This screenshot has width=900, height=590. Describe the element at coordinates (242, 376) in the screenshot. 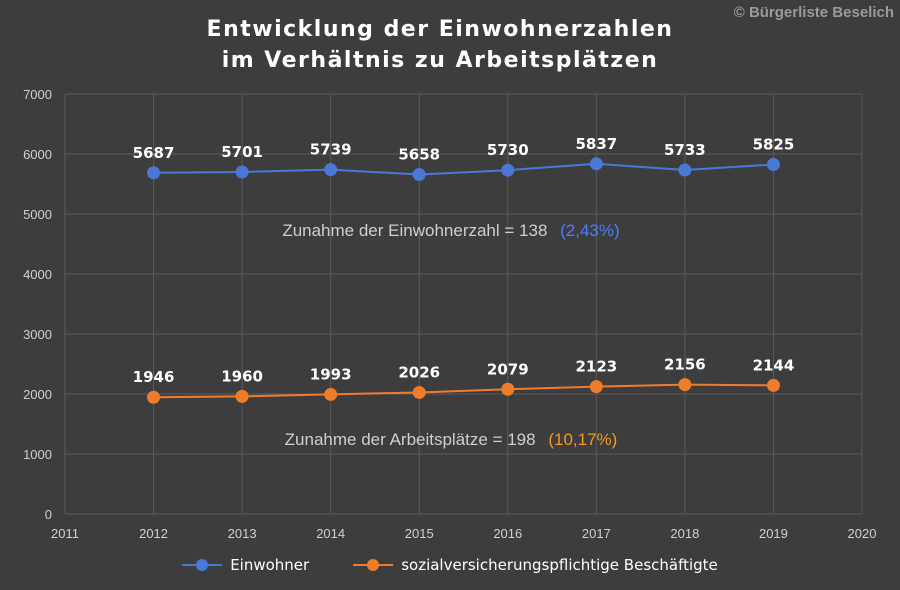

I see `data-label-beschaeftigte: 1960` at that location.